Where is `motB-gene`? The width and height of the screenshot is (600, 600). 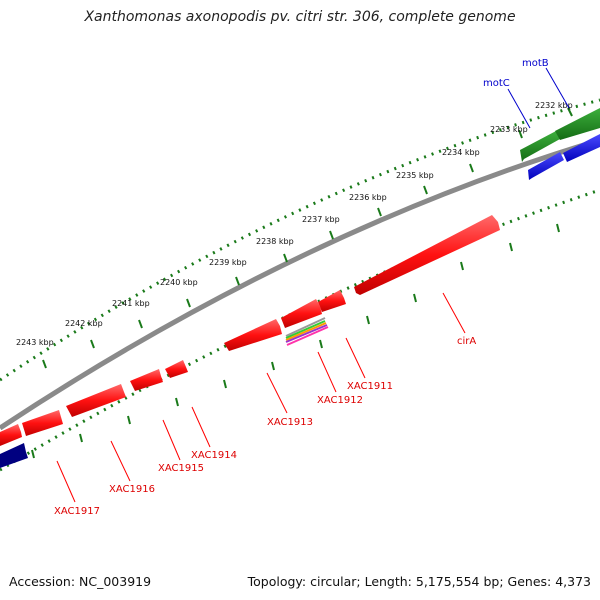
motB-gene is located at coordinates (577, 124).